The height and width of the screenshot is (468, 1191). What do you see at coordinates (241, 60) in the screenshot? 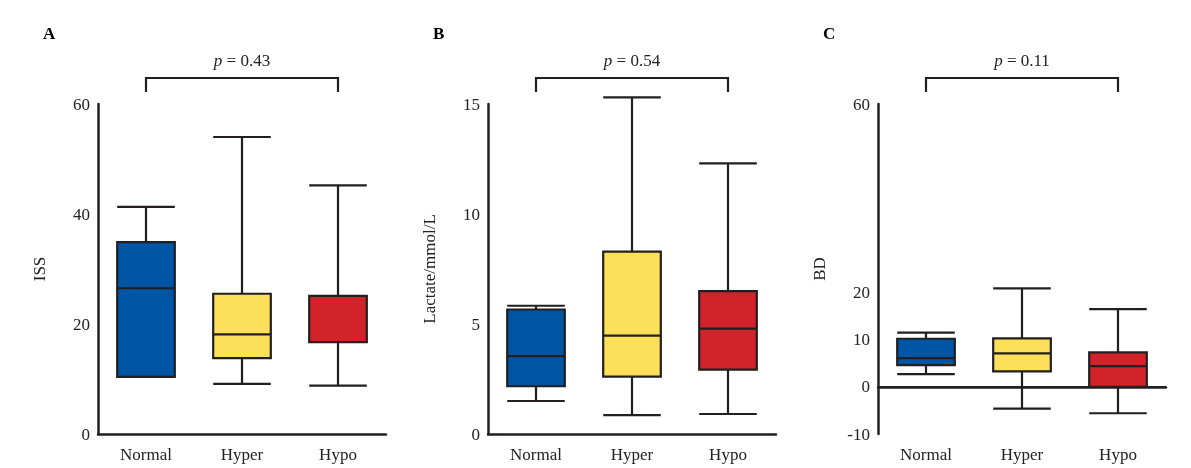
I see `text: p = 0.43` at bounding box center [241, 60].